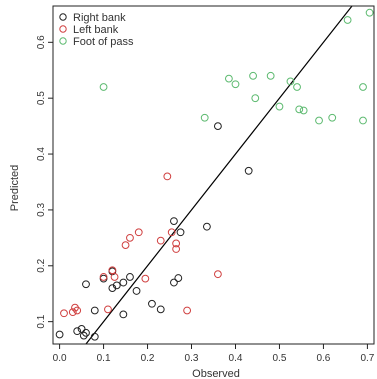 Image resolution: width=377 pixels, height=379 pixels. Describe the element at coordinates (15, 188) in the screenshot. I see `y-axis-title: Predicted` at that location.